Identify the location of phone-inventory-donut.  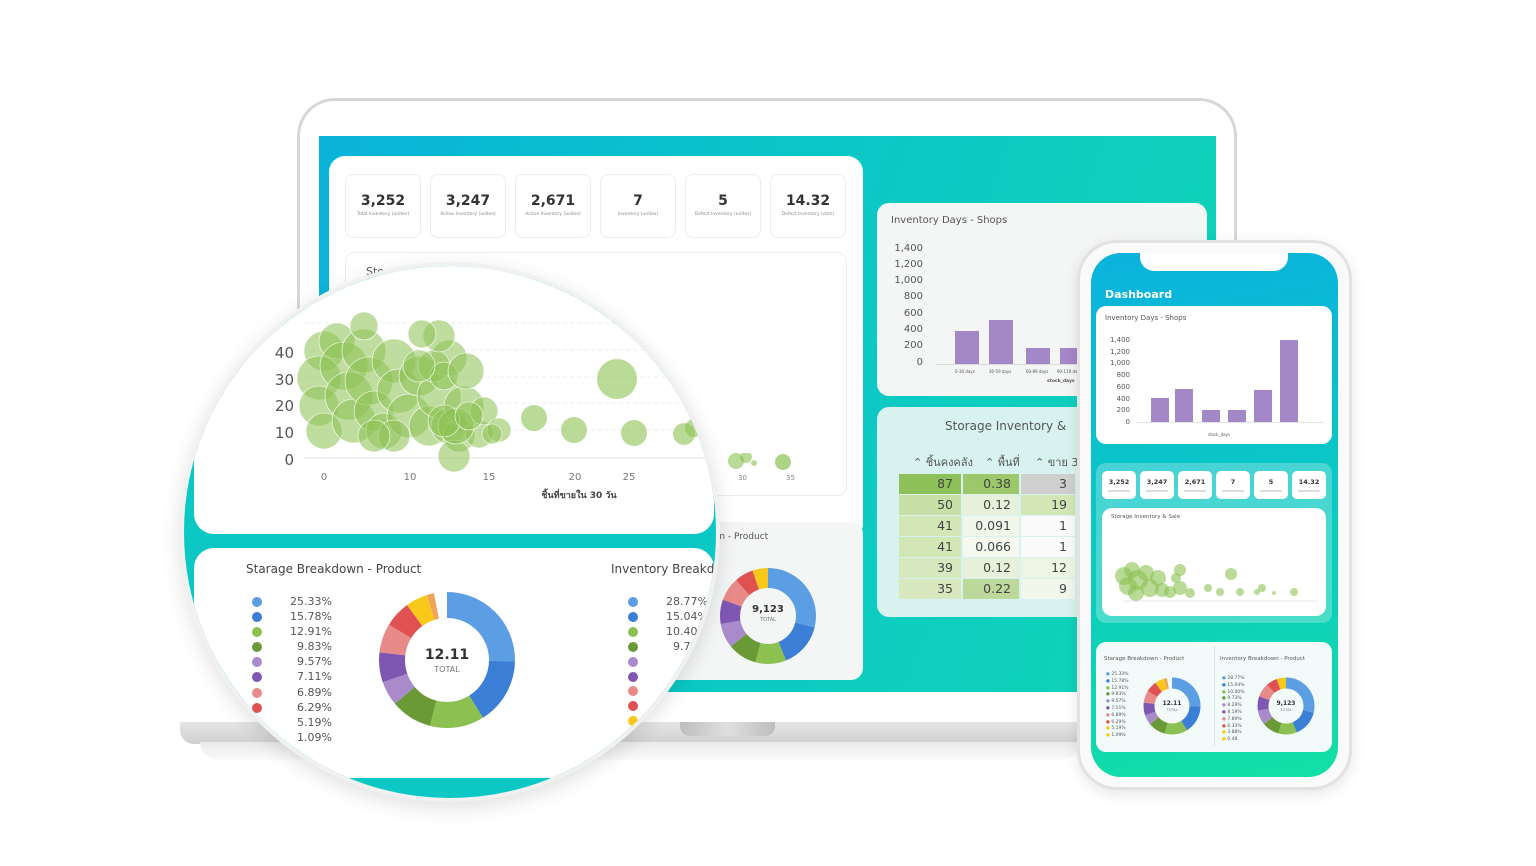
(1286, 706).